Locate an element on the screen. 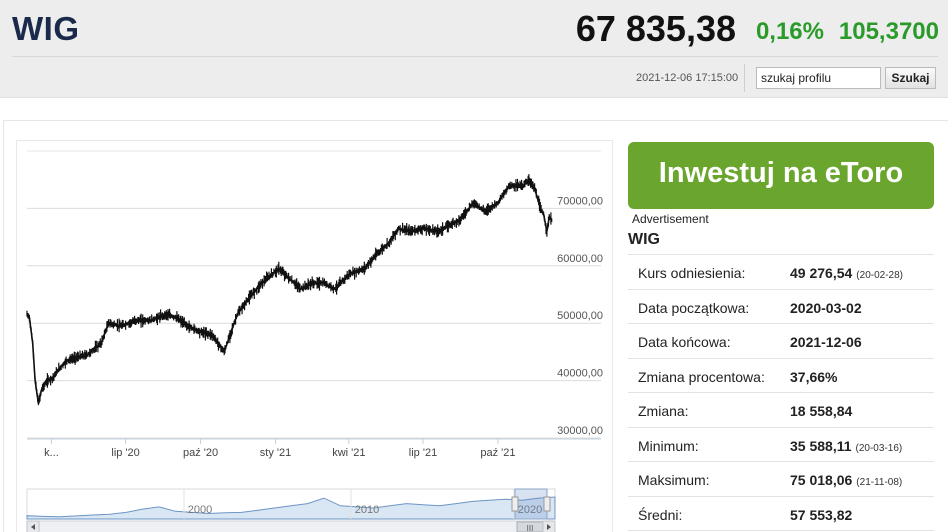 The height and width of the screenshot is (532, 948). change-percent: 0,16% is located at coordinates (789, 31).